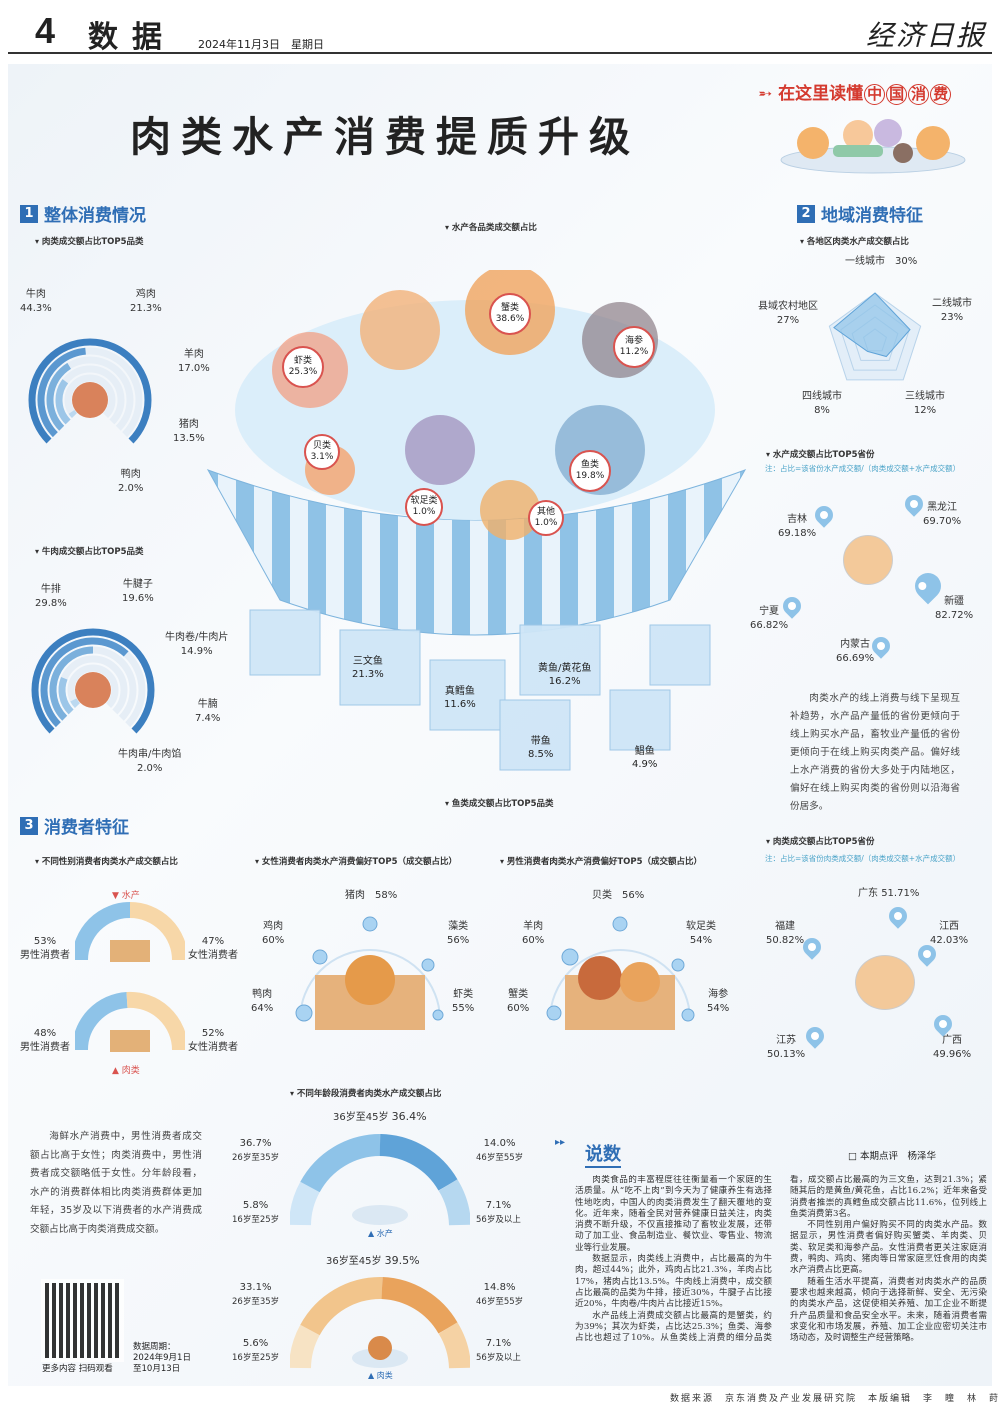 This screenshot has height=1417, width=1000. What do you see at coordinates (256, 1212) in the screenshot?
I see `age-label: 5.8% 16岁至25岁` at bounding box center [256, 1212].